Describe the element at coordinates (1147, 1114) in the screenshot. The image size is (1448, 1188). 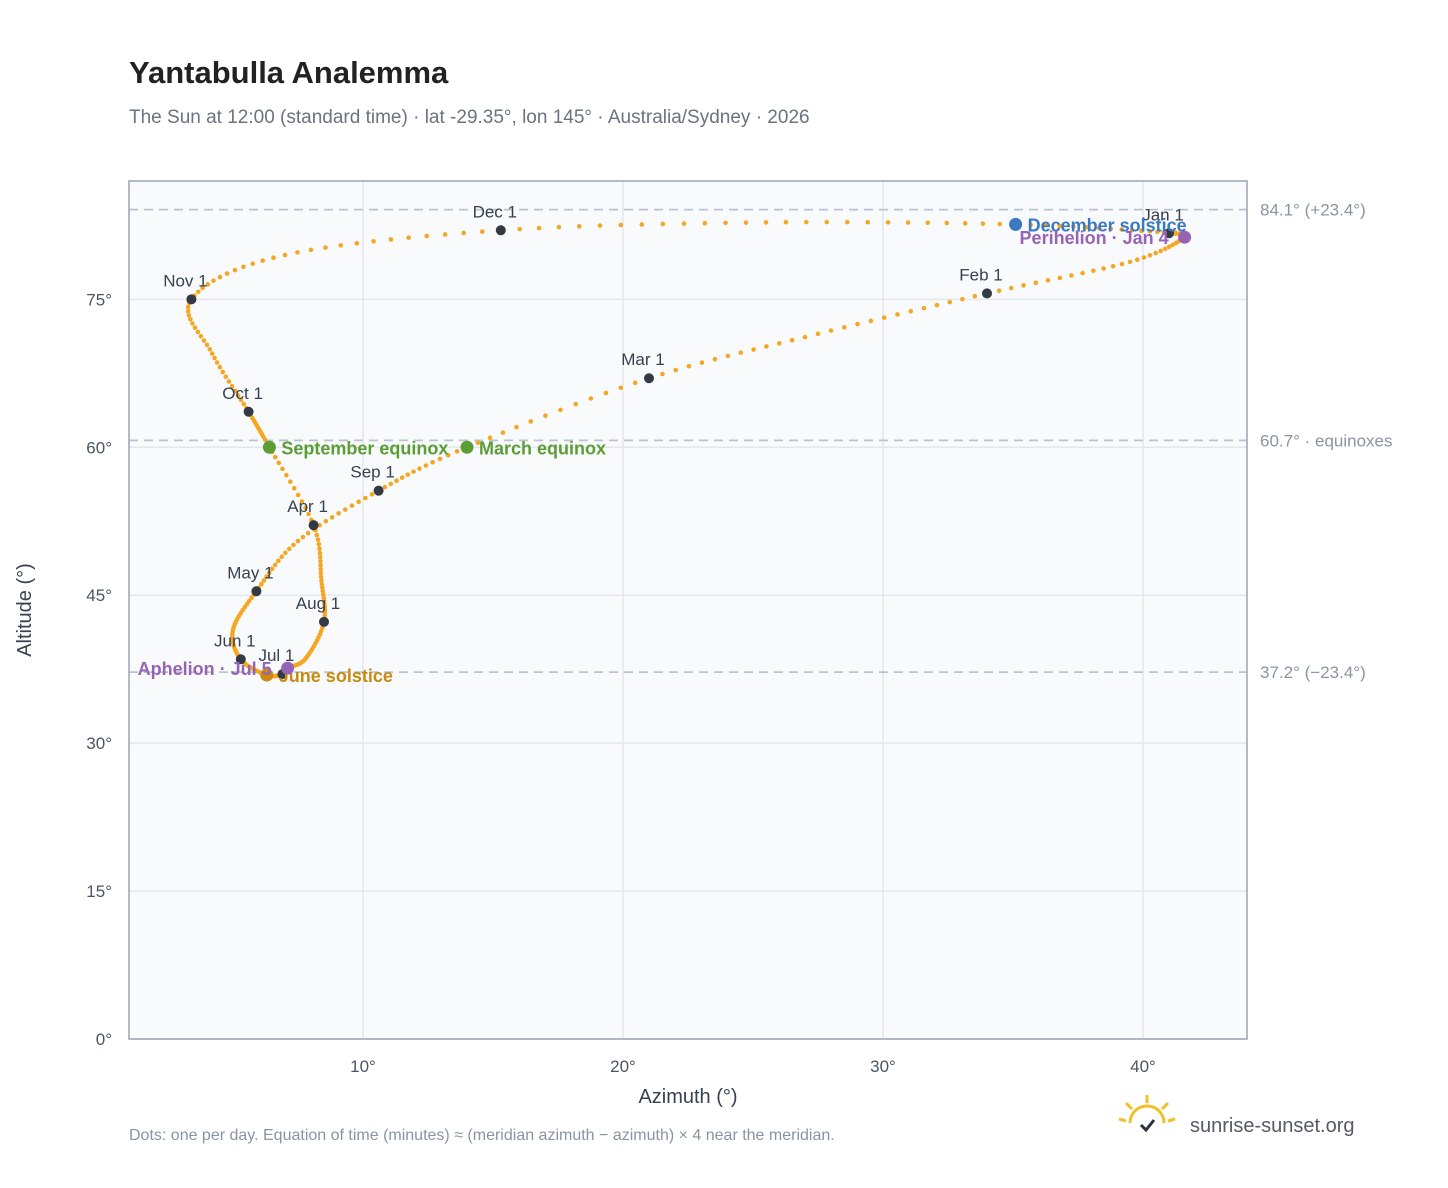
I see `sun-logo-icon` at that location.